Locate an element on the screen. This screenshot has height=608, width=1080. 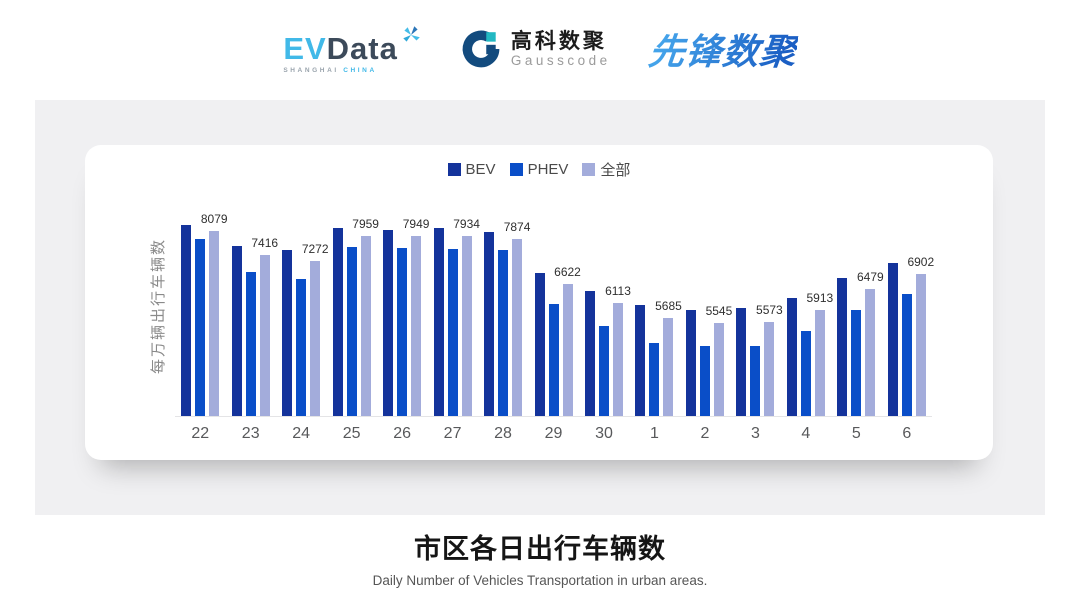
x-tick-label: 30 is located at coordinates (604, 433).